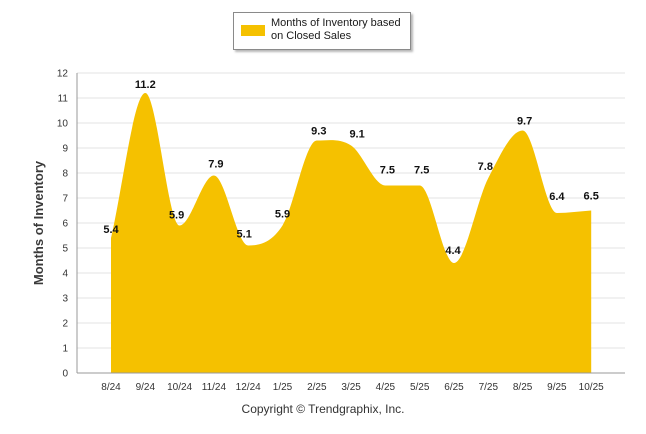  Describe the element at coordinates (248, 387) in the screenshot. I see `x-tick-label: 12/24` at that location.